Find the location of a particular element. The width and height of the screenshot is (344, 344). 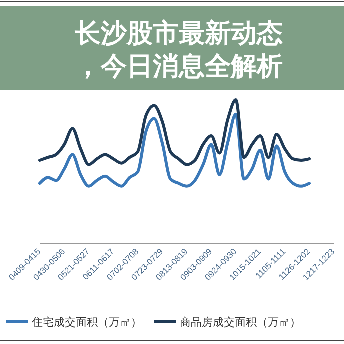

chart-title: 长沙股市最新动态，今日消息全解析 is located at coordinates (178, 50).